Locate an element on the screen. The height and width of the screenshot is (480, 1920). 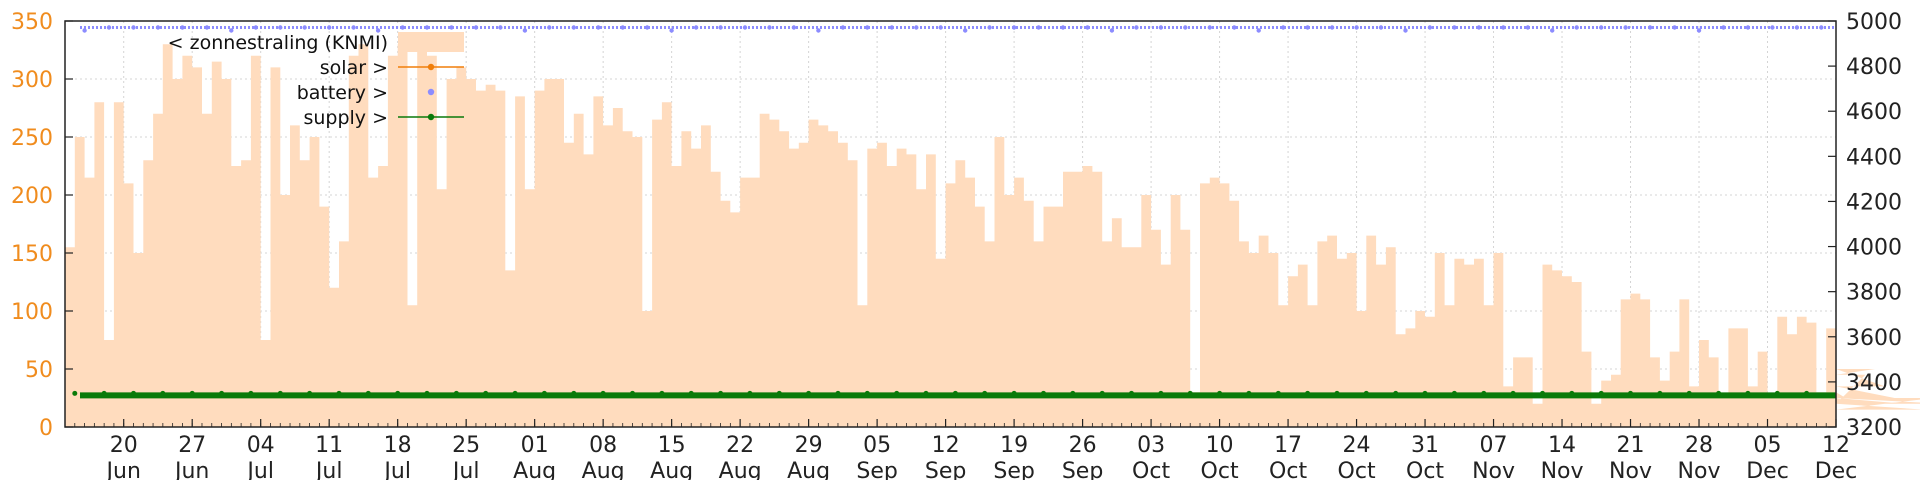
tick-label-x-month: Jul is located at coordinates (259, 469).